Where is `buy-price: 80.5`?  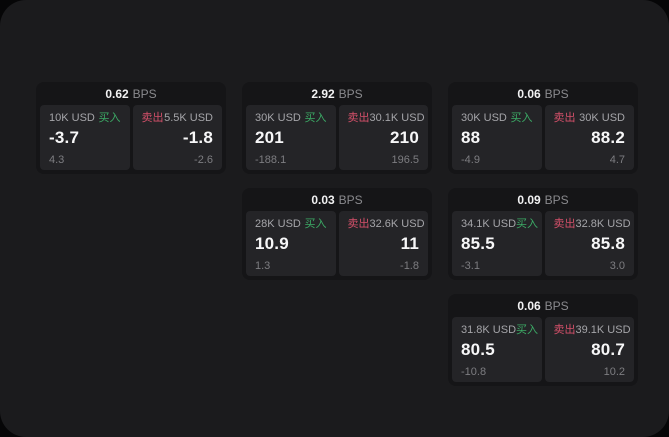
buy-price: 80.5 is located at coordinates (478, 349).